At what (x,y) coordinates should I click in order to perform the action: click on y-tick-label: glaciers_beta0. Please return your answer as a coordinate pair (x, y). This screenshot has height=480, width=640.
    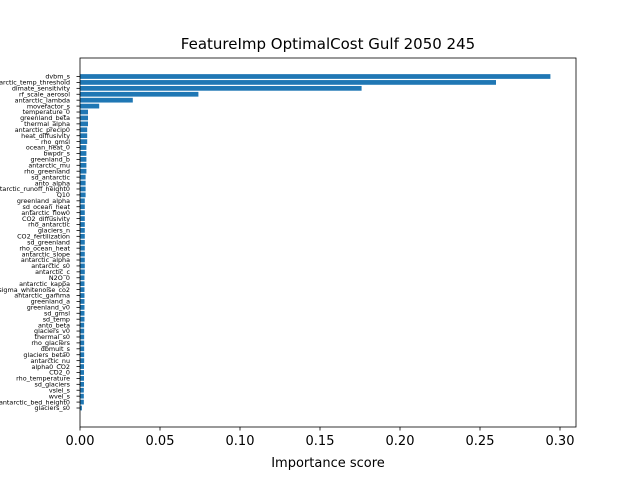
    Looking at the image, I should click on (46, 355).